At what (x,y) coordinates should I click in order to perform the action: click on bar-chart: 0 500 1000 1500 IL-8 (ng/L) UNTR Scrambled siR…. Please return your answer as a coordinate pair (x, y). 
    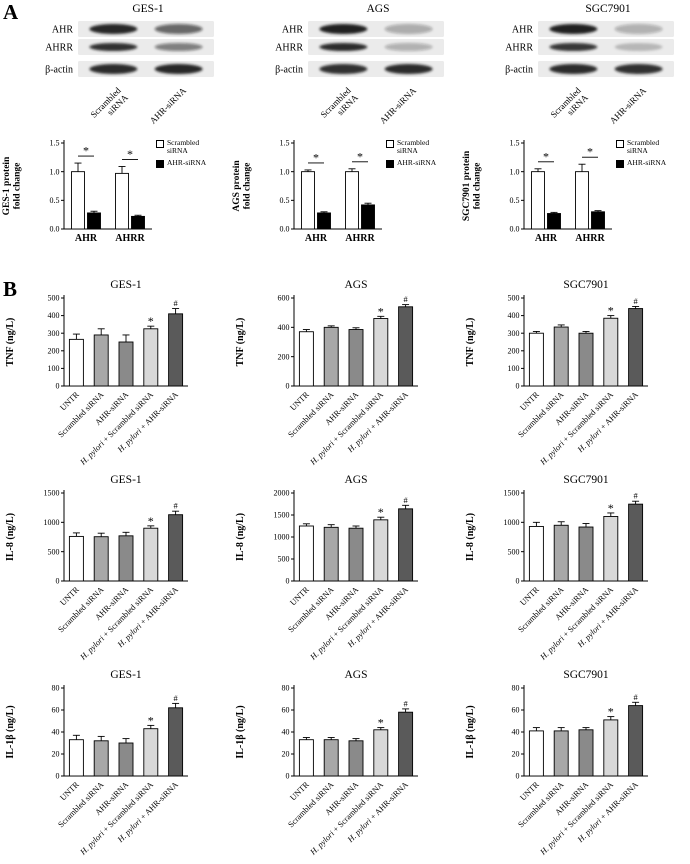
    Looking at the image, I should click on (575, 578).